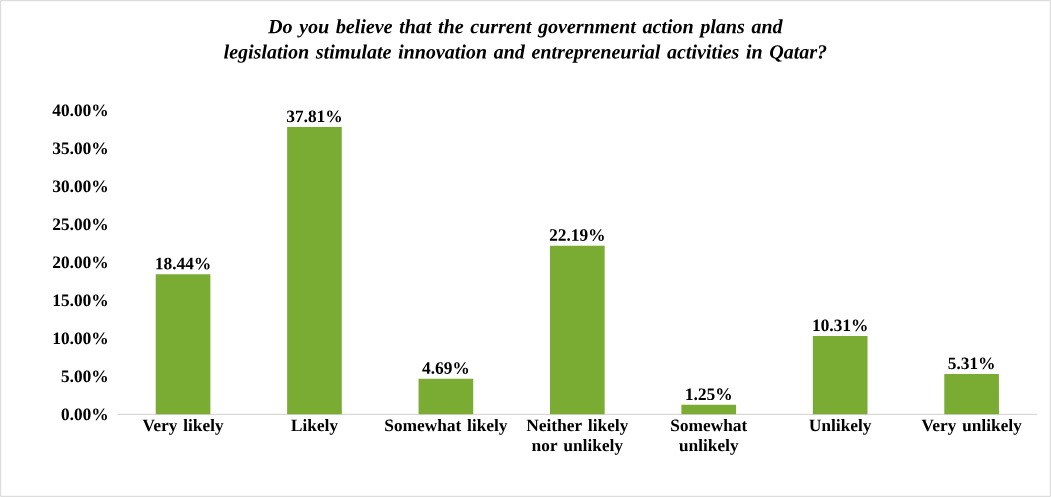 This screenshot has width=1051, height=497. What do you see at coordinates (525, 41) in the screenshot?
I see `chart-title: Do you believe that the current government action plans and legislation stimulate innovation and entrepreneurial activities in Qatar?` at bounding box center [525, 41].